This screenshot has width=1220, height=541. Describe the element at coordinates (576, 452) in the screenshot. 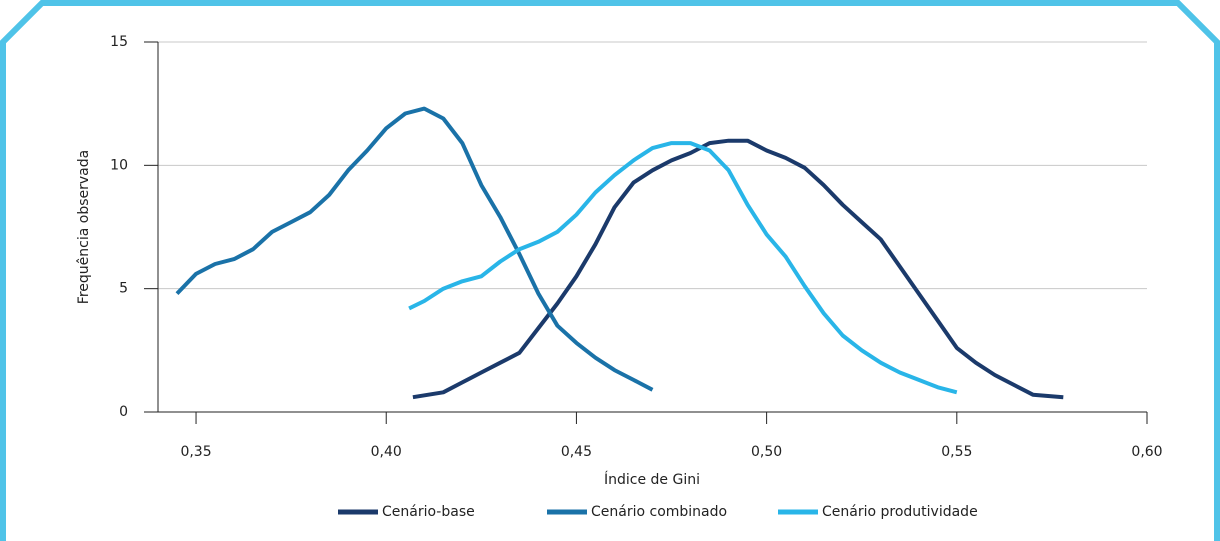

I see `x-tick-label: 0,45` at that location.